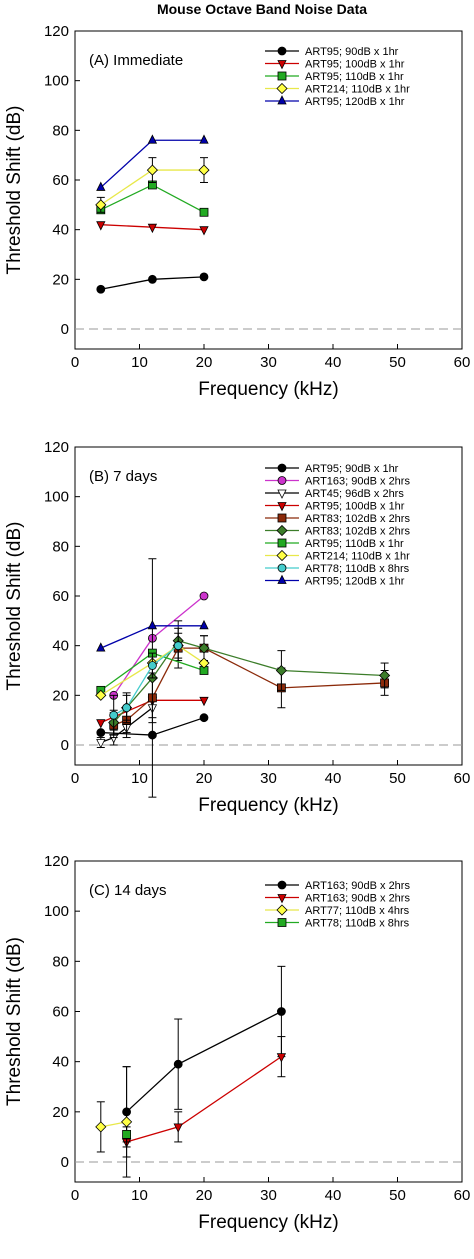  Describe the element at coordinates (354, 544) in the screenshot. I see `legend-label: ART95; 110dB x 1hr` at that location.